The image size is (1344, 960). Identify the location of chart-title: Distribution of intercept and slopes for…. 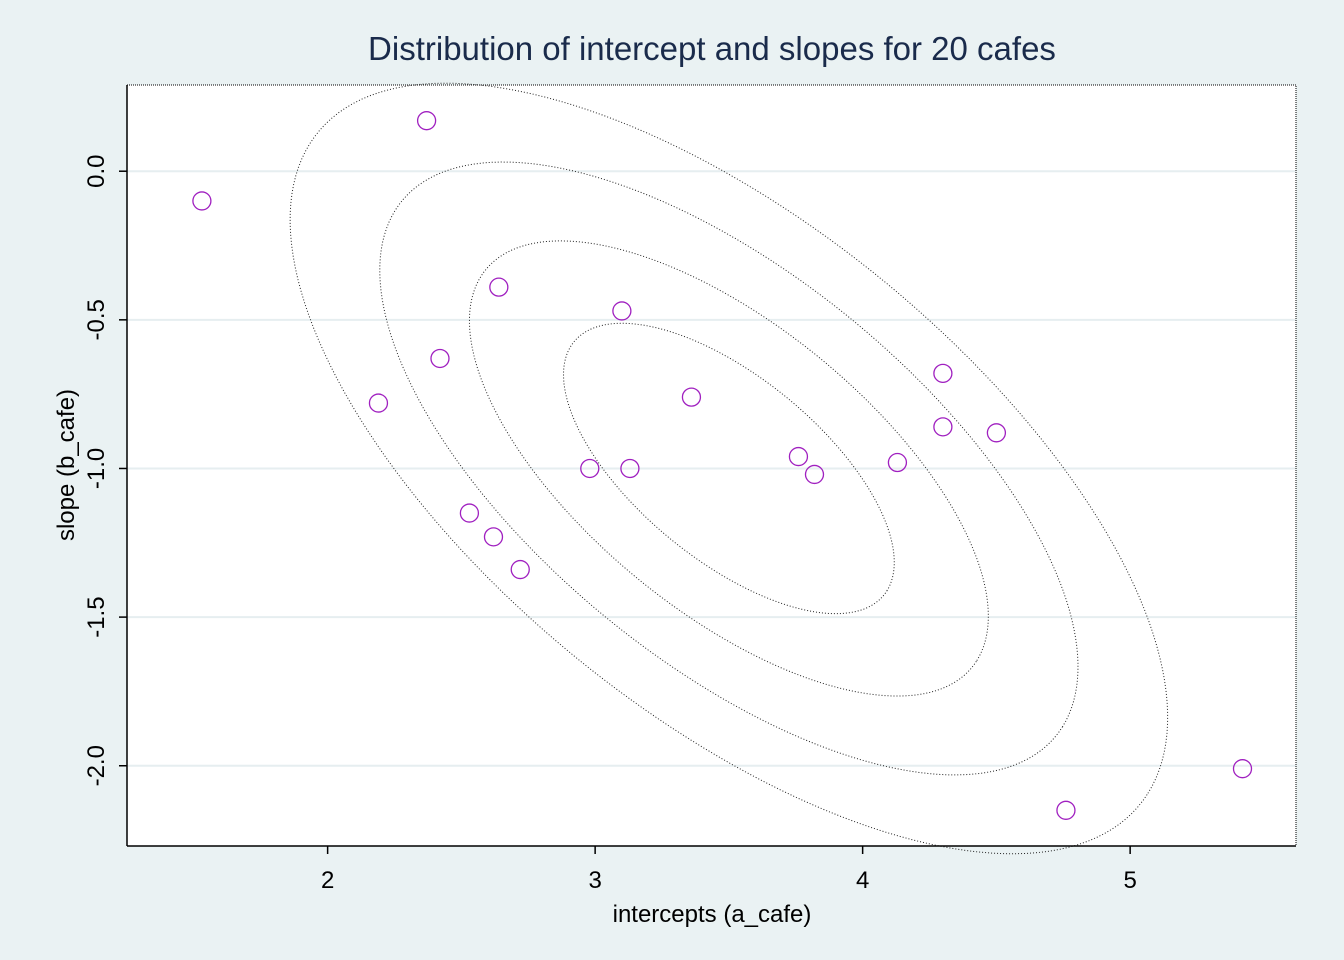
(712, 48).